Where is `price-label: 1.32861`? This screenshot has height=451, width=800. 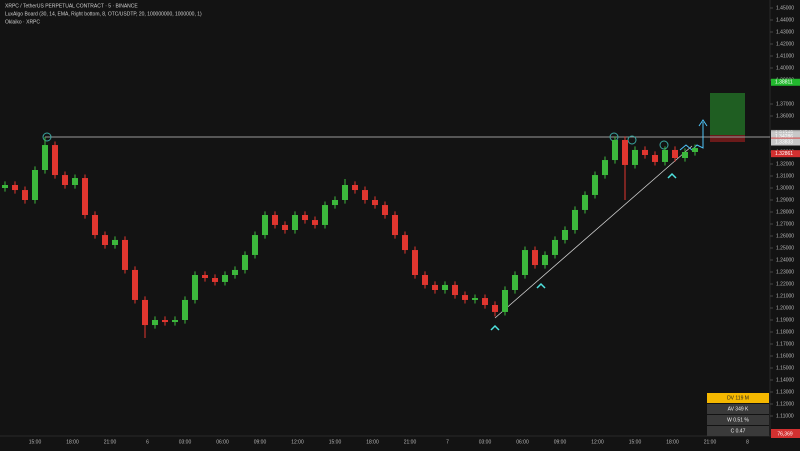
price-label: 1.32861 is located at coordinates (784, 154).